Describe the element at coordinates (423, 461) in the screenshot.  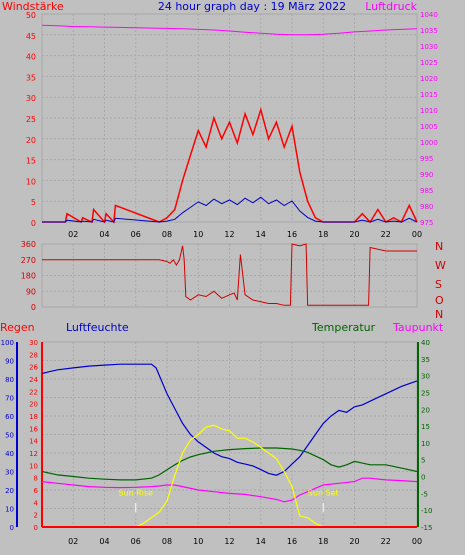
I see `temperature-tick-label: 5` at that location.